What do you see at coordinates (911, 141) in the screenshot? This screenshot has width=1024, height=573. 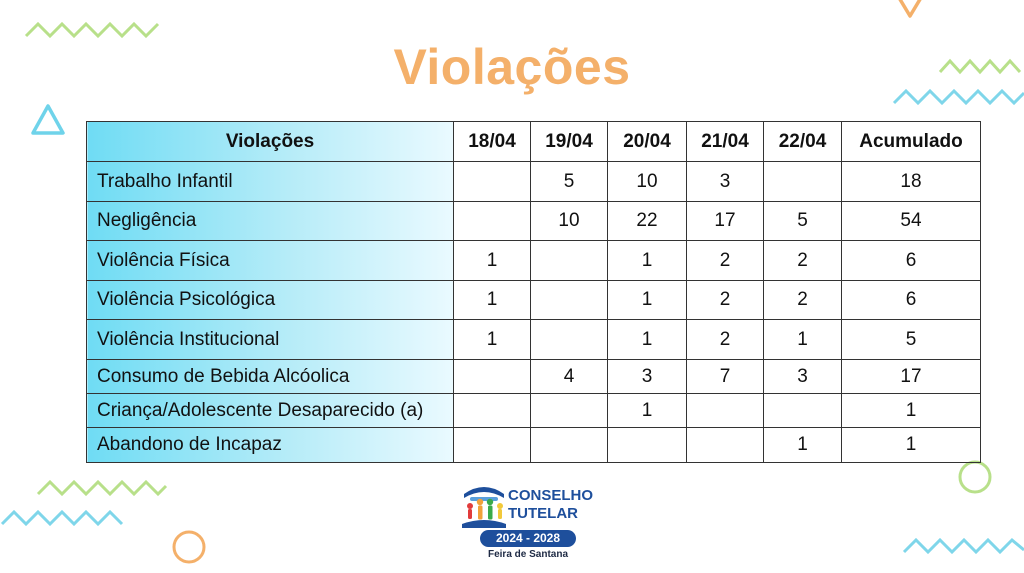 I see `column-header: Acumulado` at bounding box center [911, 141].